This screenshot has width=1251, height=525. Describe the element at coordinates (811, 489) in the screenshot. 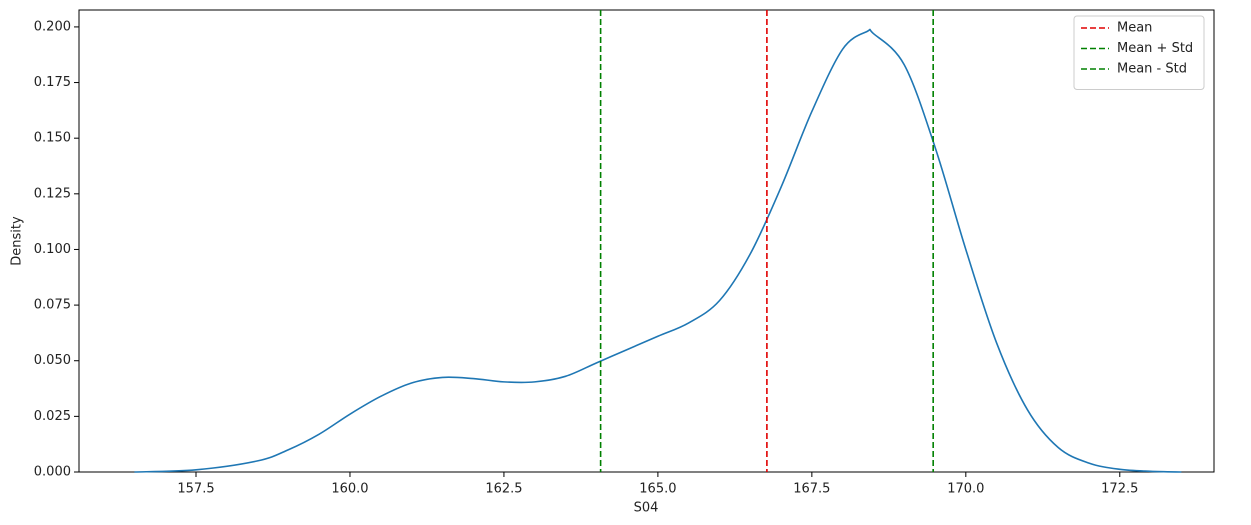

I see `x-tick-label: 167.5` at that location.